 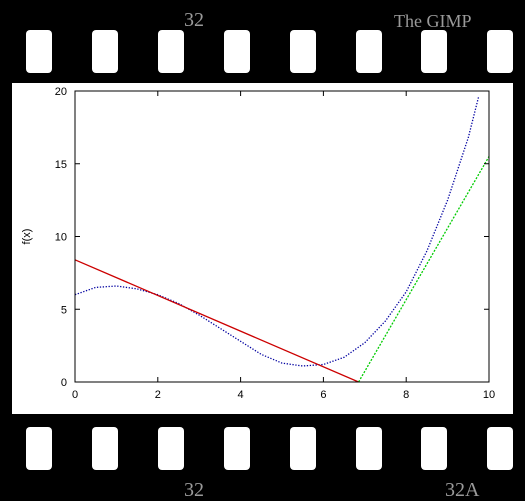 I want to click on x-tick-label: 0, so click(x=75, y=395).